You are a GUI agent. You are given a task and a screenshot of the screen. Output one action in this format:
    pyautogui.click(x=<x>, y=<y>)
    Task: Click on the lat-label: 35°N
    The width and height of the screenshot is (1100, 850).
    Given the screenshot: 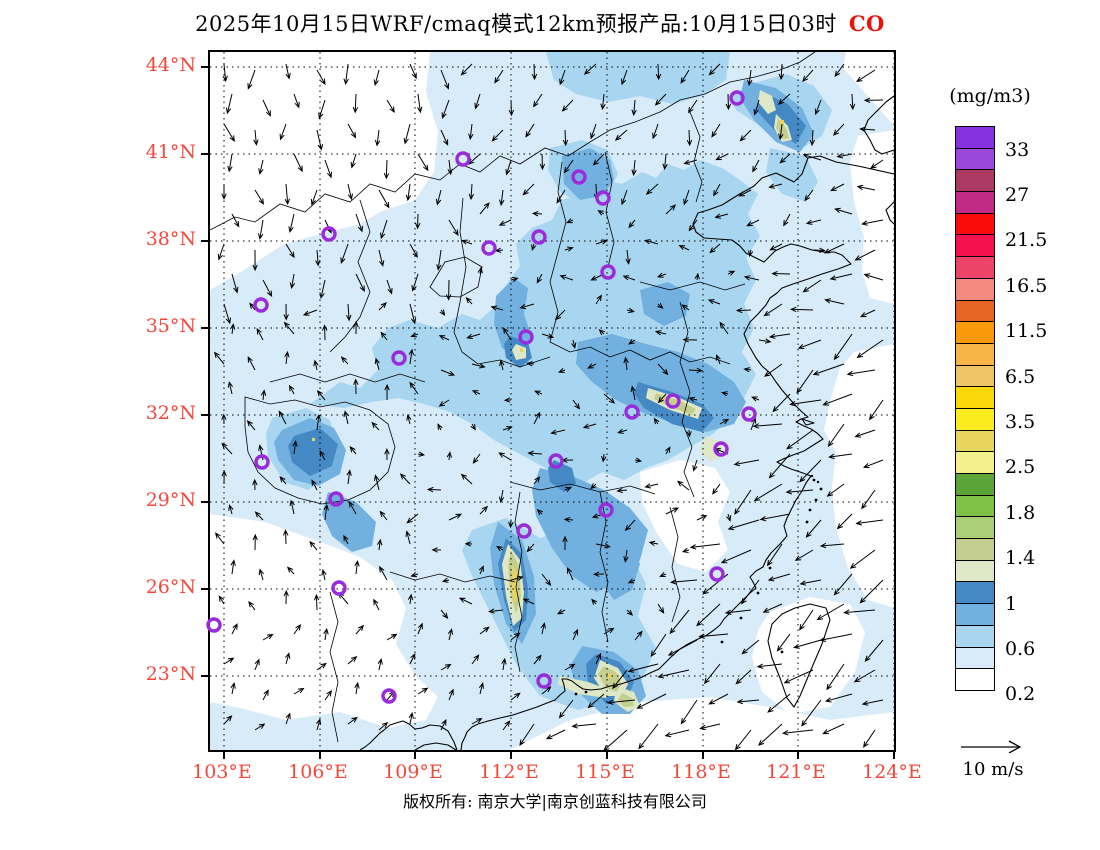 What is the action you would take?
    pyautogui.click(x=170, y=326)
    